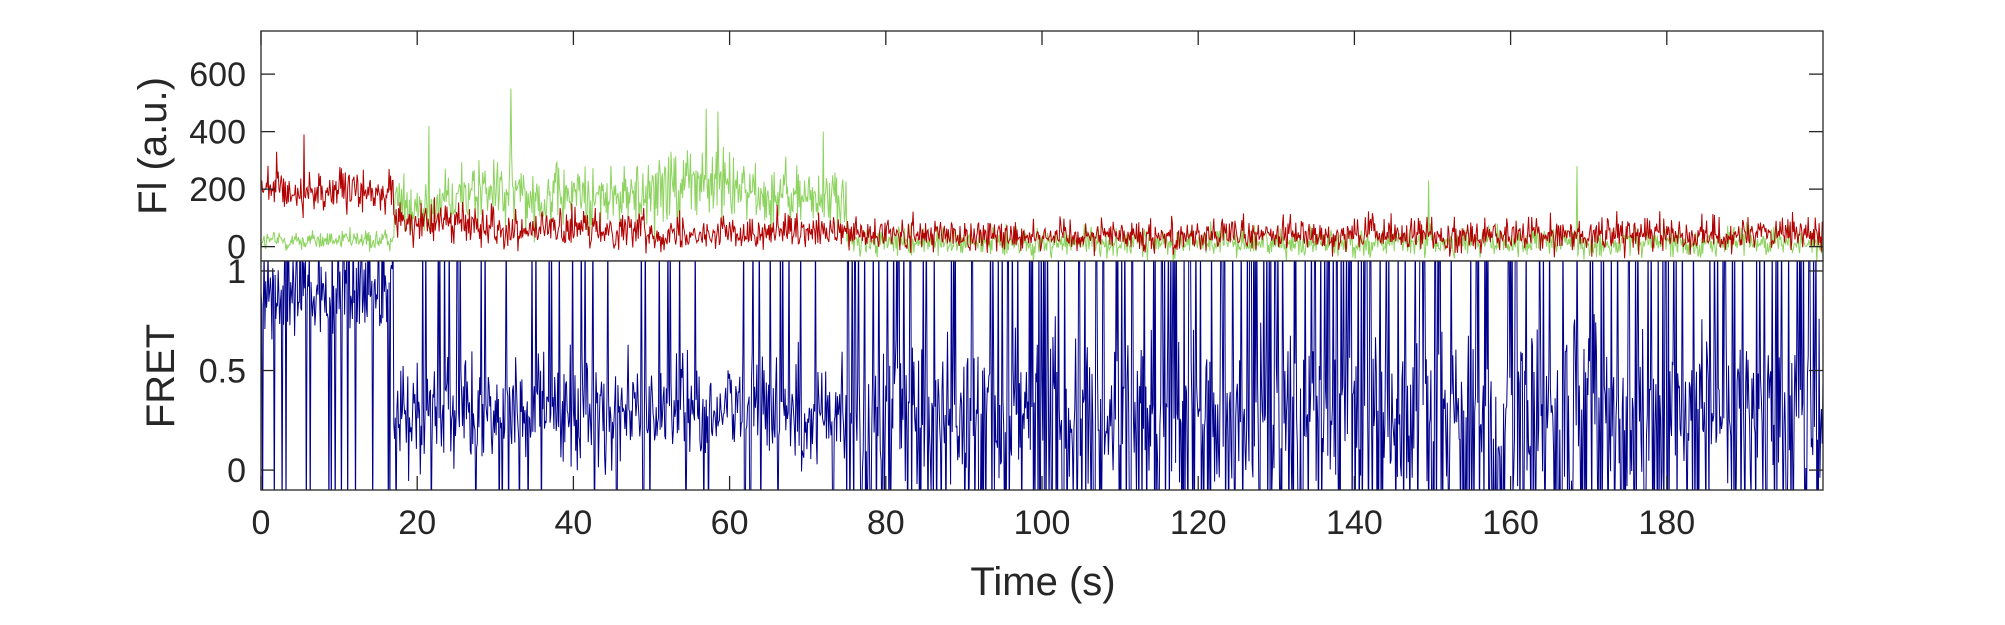  Describe the element at coordinates (217, 190) in the screenshot. I see `top-y-tick-label: 200` at that location.